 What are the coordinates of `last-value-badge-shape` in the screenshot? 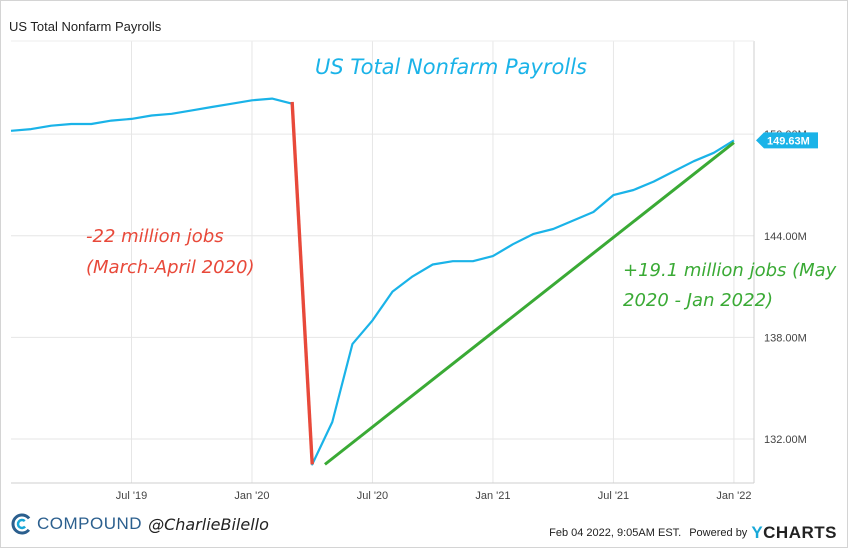 It's located at (787, 140).